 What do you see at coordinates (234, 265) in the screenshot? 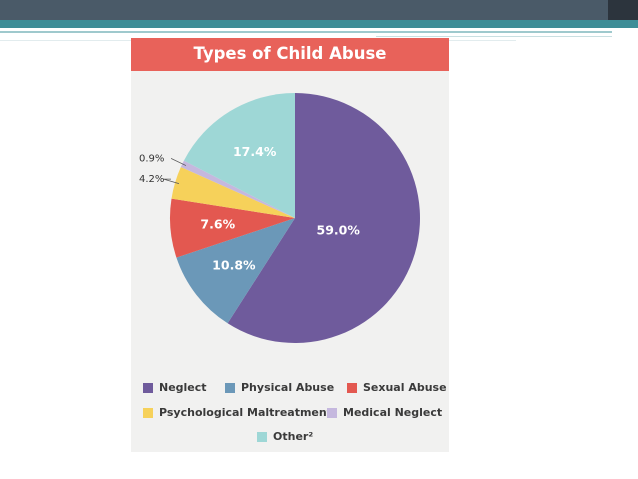
I see `slice-data-label: 10.8%` at bounding box center [234, 265].